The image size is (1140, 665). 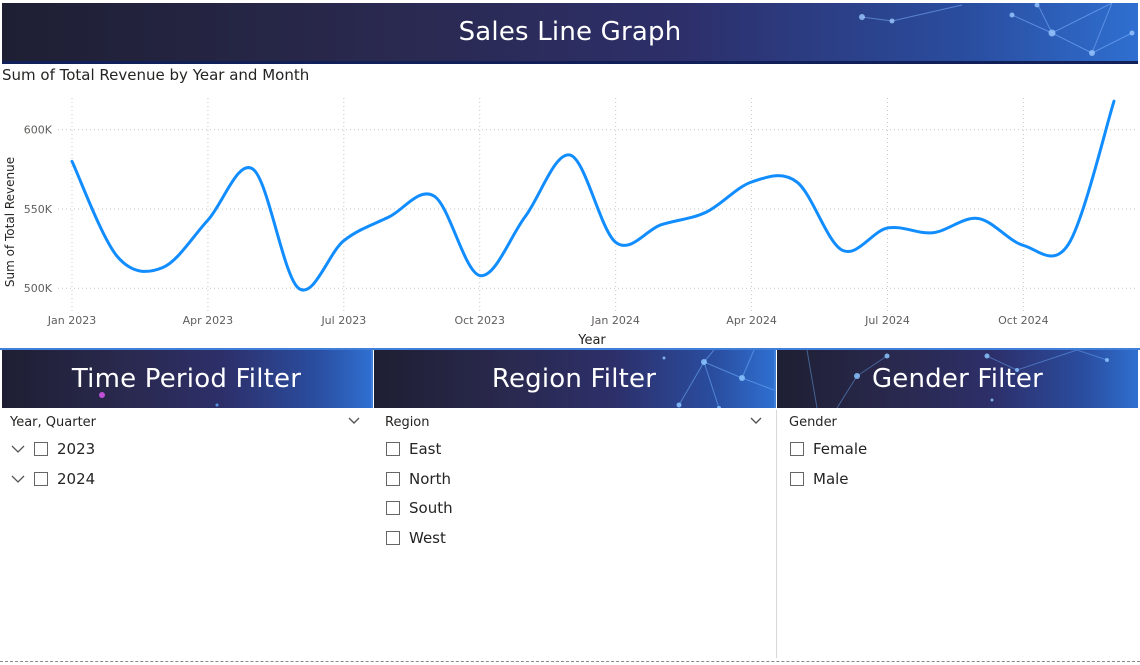 I want to click on slicer-item-south: South, so click(x=419, y=508).